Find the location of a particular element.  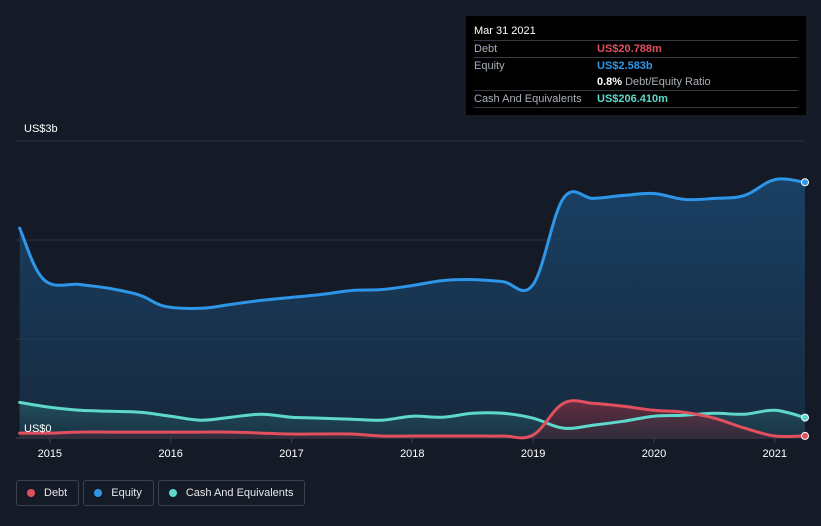

x-tick-label: 2015 is located at coordinates (50, 454).